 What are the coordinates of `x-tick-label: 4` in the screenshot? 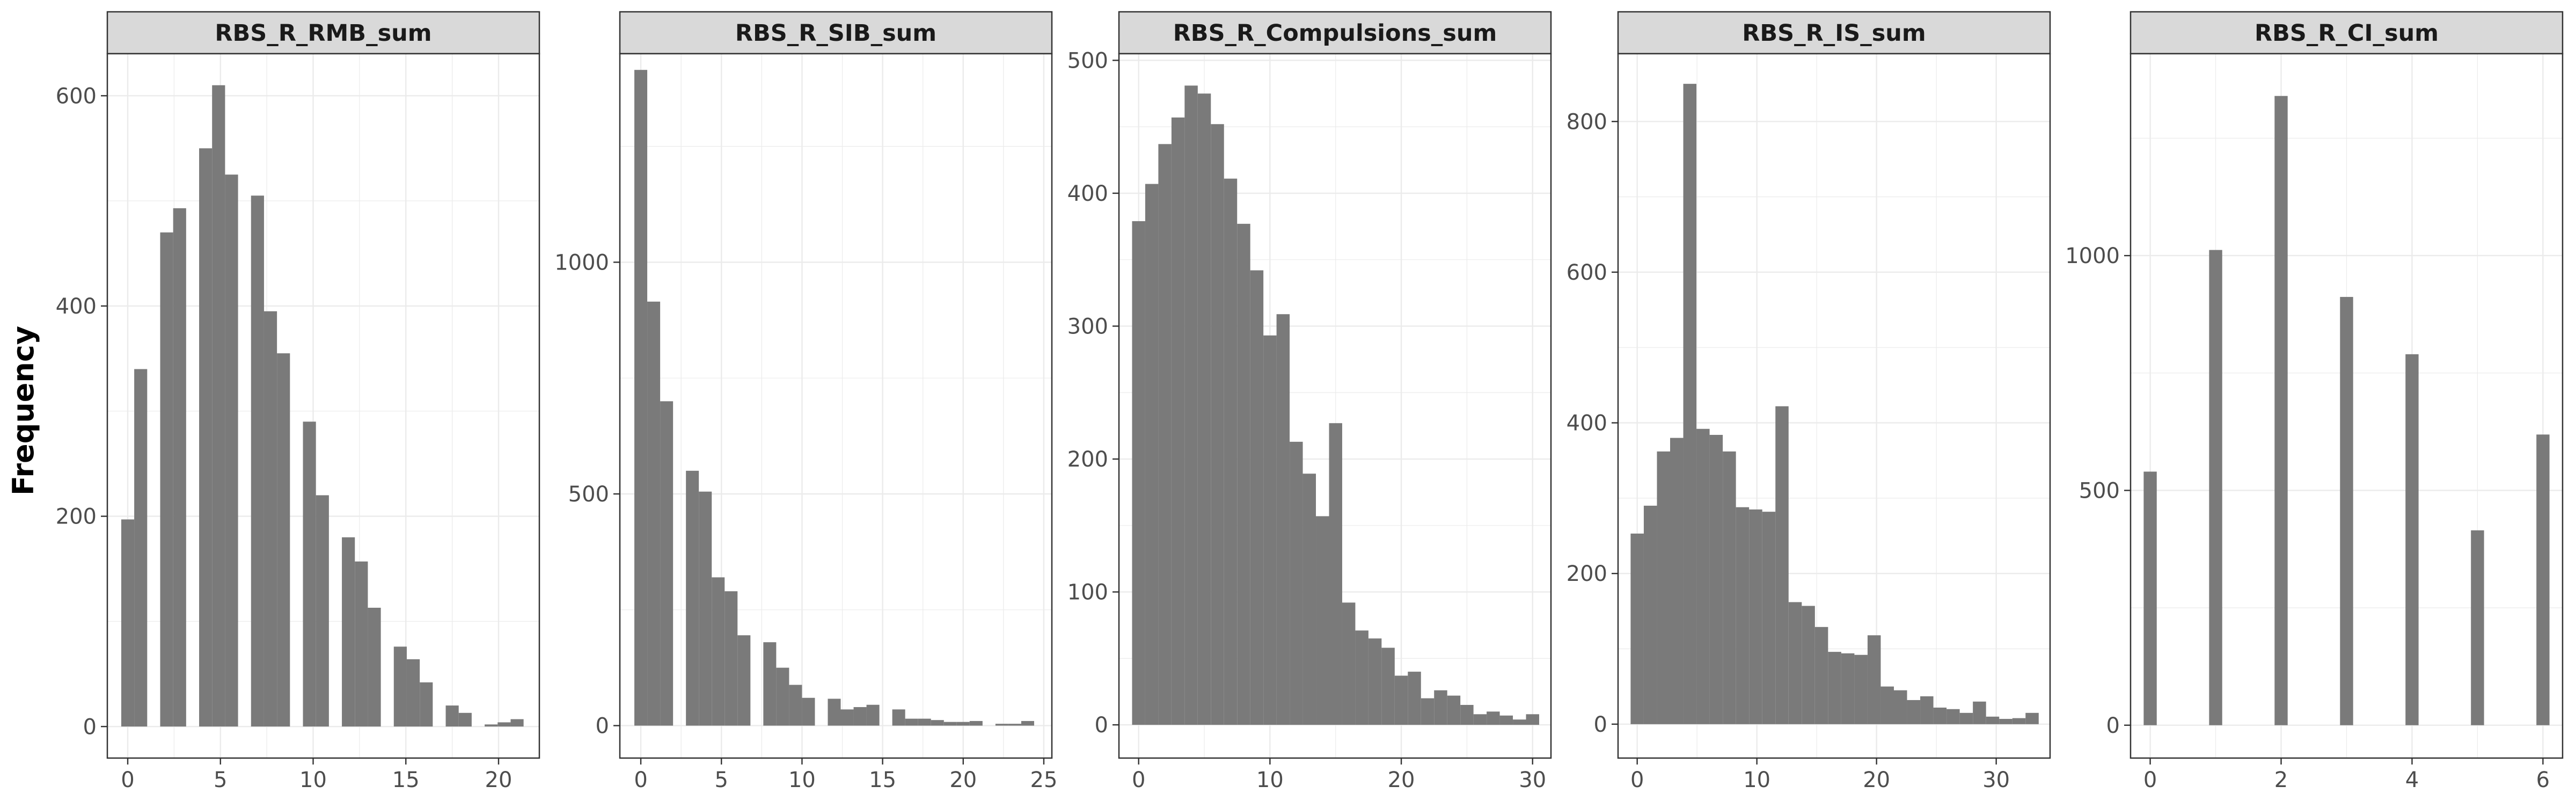 It's located at (2412, 780).